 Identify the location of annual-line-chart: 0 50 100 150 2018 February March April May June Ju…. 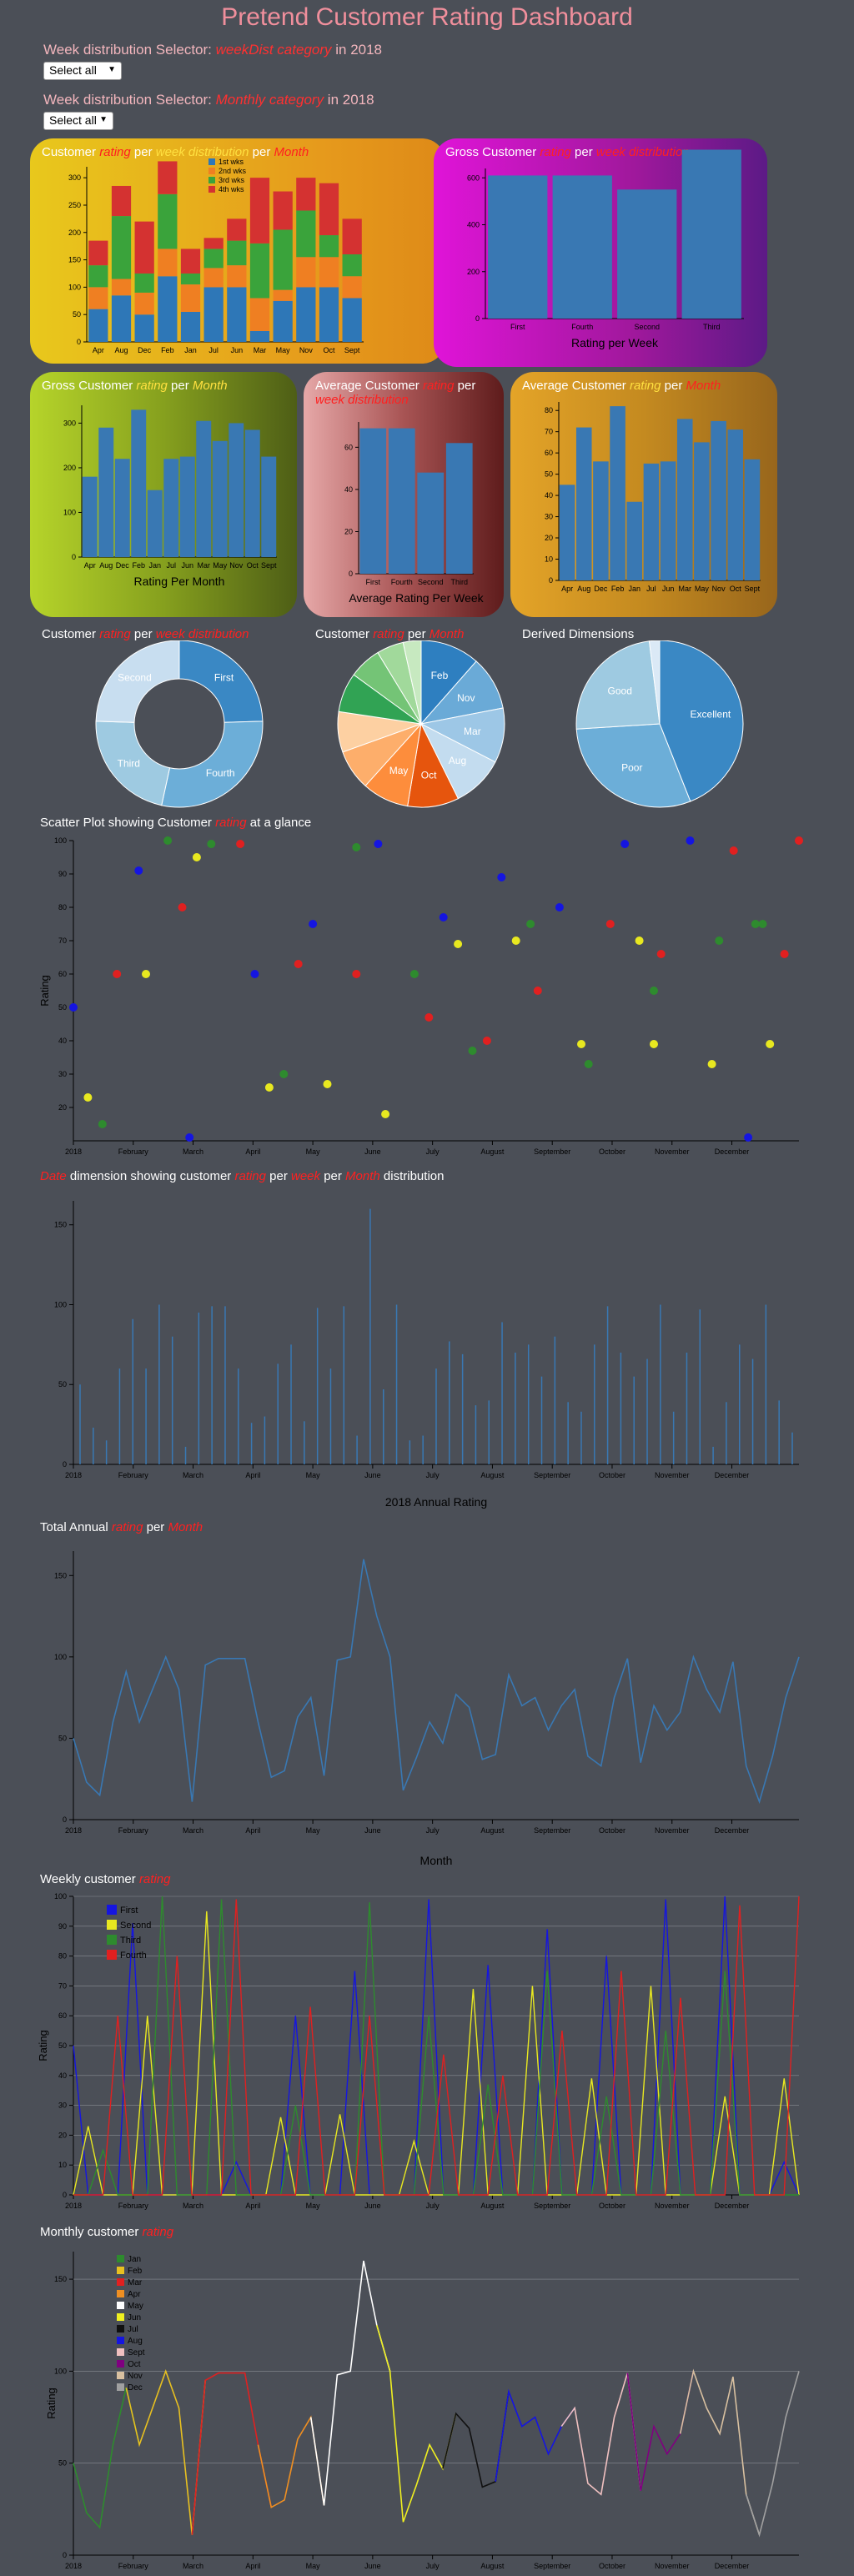
(427, 1709).